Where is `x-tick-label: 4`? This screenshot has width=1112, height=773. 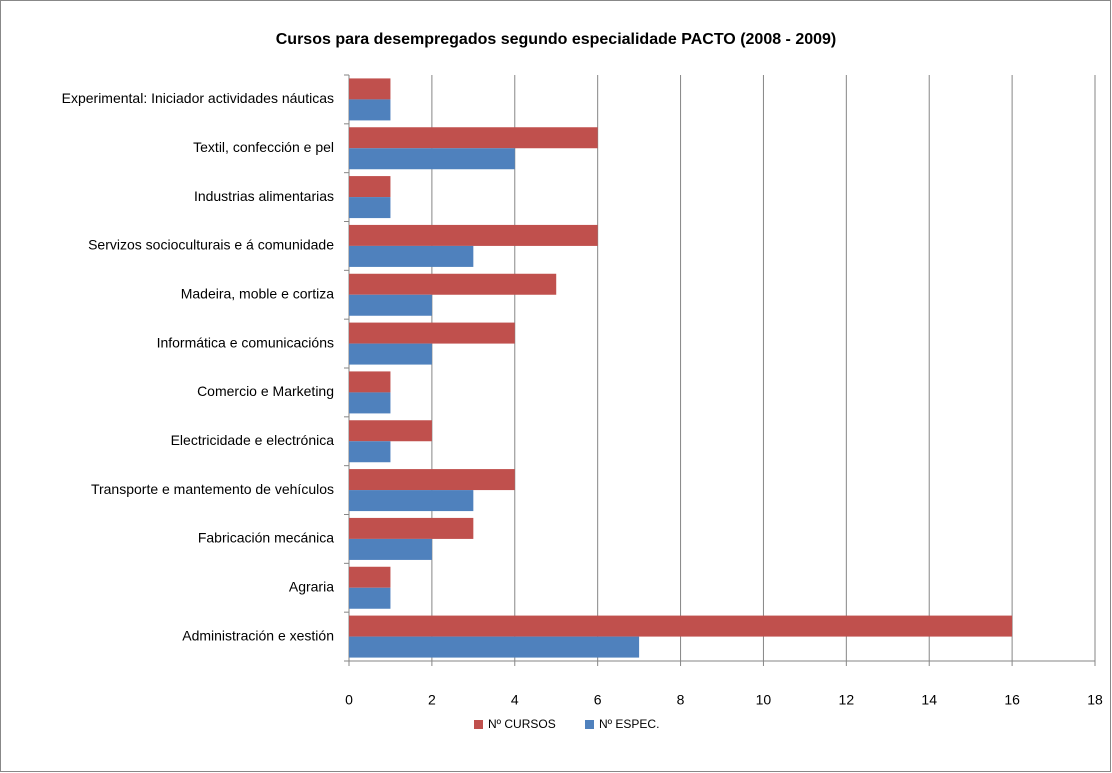
x-tick-label: 4 is located at coordinates (515, 700).